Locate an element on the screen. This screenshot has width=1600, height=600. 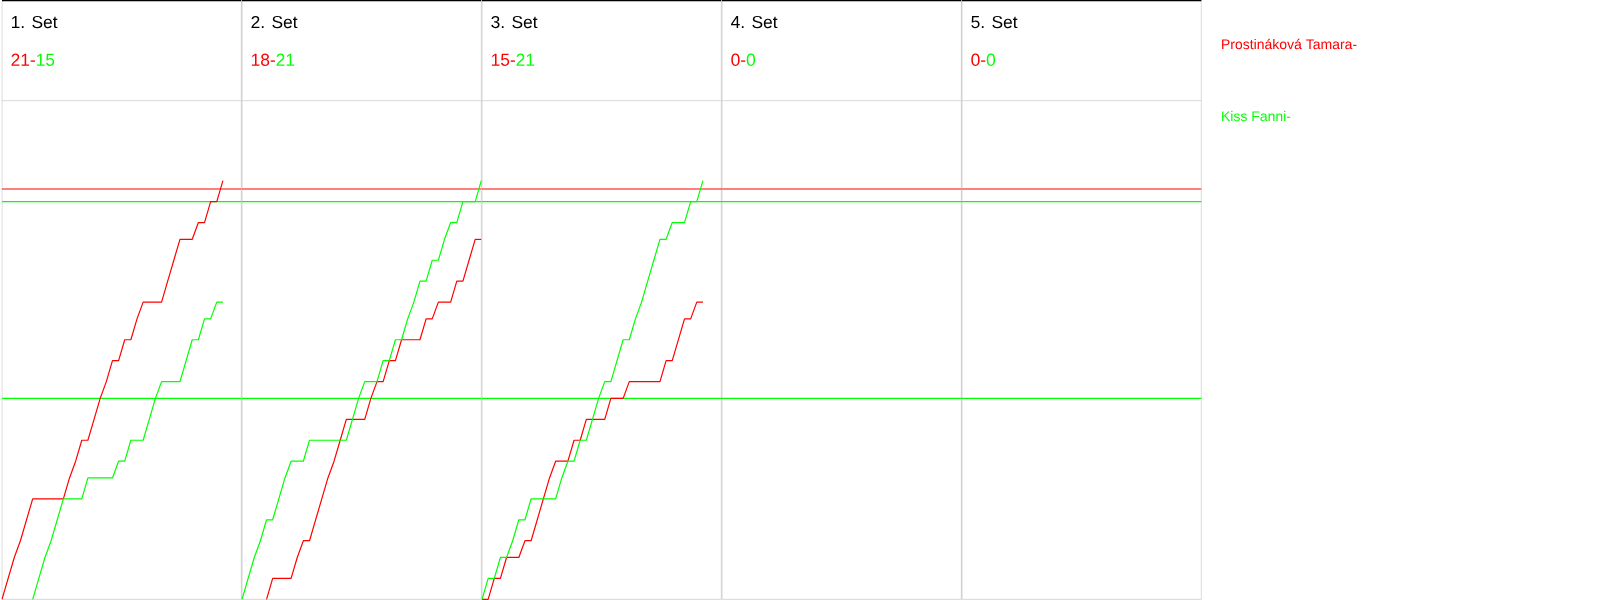
text: 4. Set is located at coordinates (754, 22).